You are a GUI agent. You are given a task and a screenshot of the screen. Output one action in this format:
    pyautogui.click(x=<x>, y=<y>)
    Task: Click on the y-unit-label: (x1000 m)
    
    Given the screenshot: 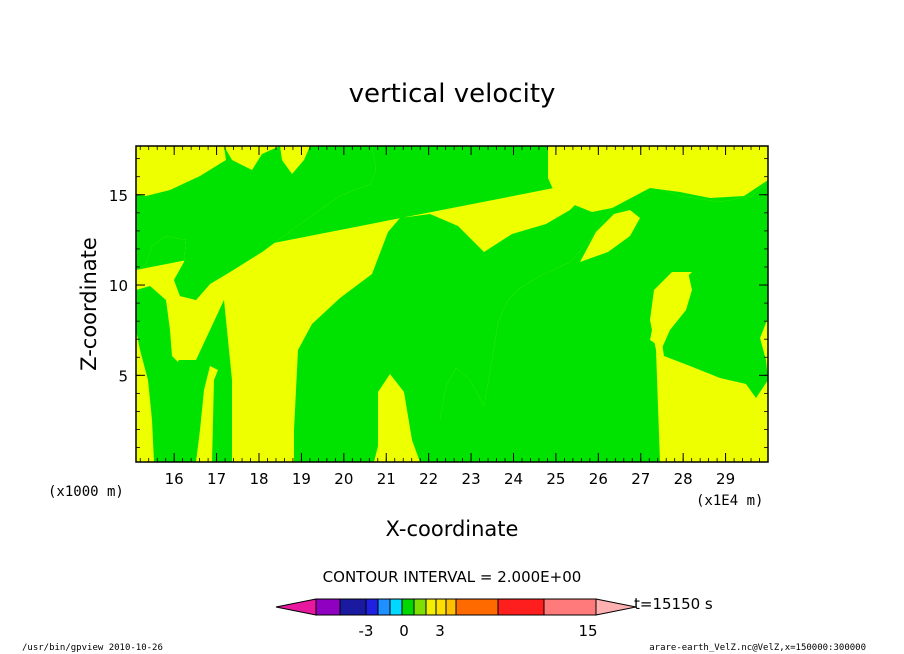 What is the action you would take?
    pyautogui.click(x=86, y=492)
    